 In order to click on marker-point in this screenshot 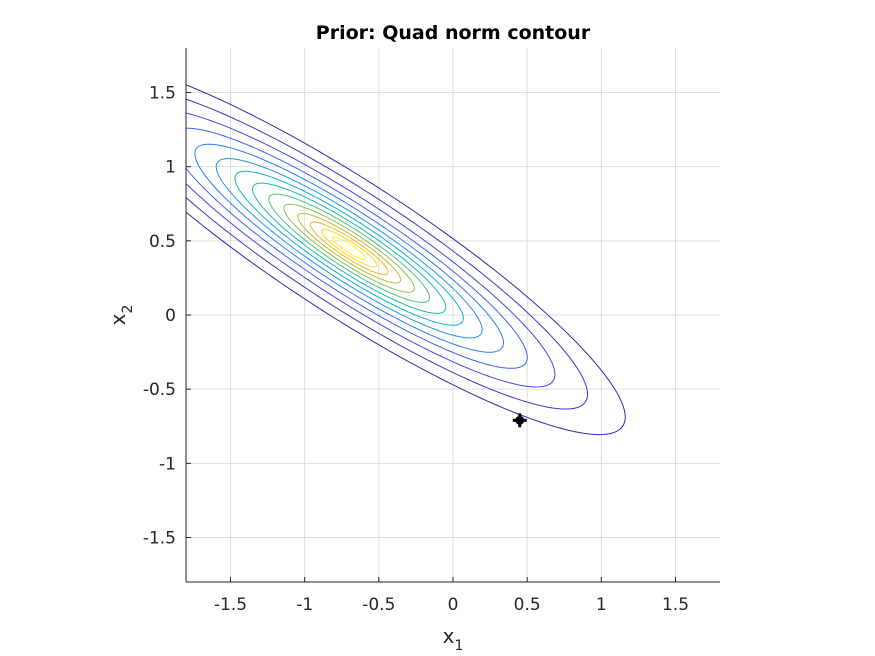, I will do `click(519, 420)`.